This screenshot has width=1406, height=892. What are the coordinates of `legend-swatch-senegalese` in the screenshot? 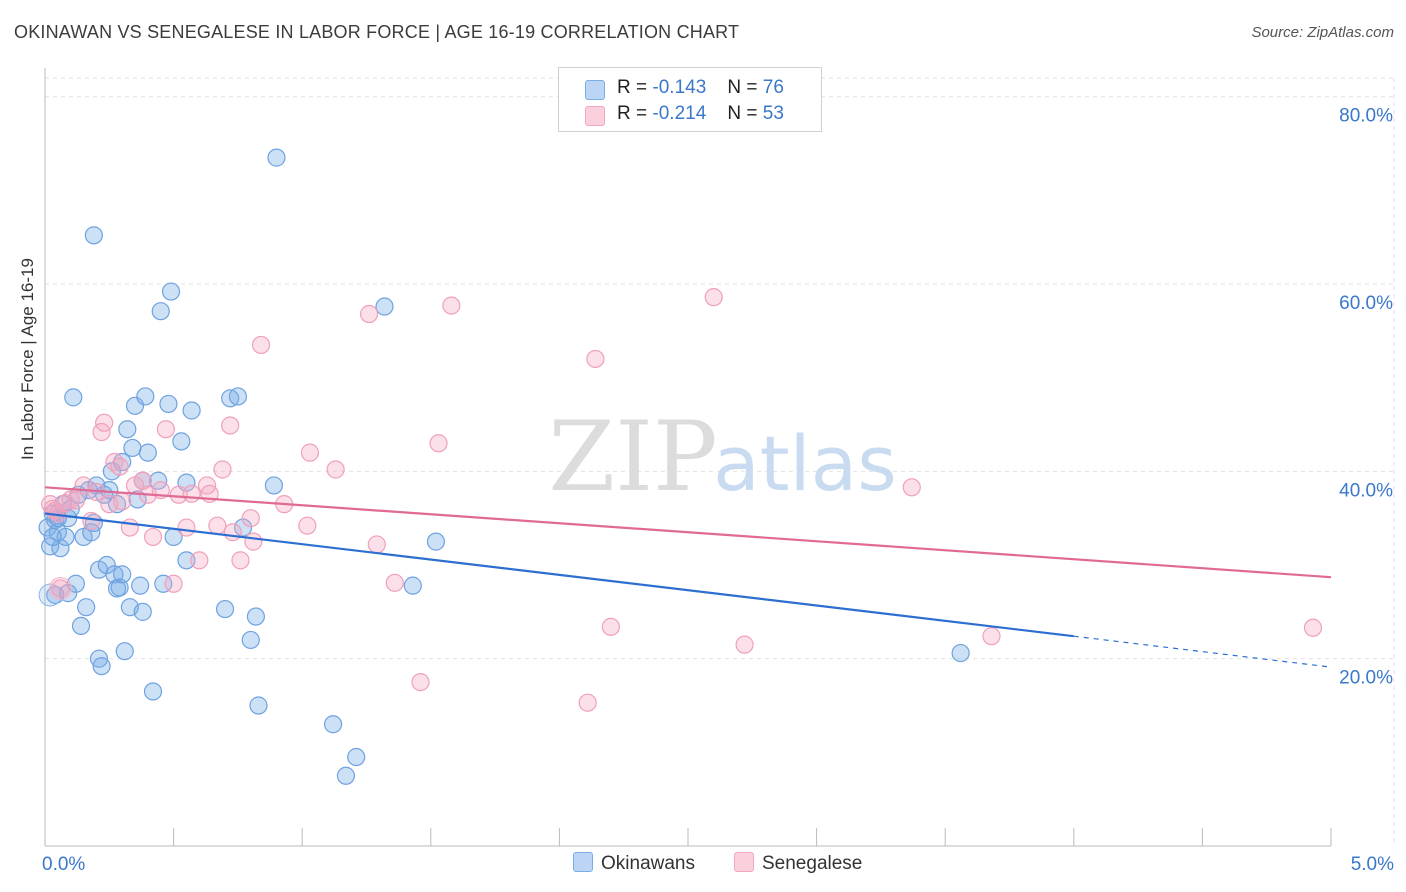 It's located at (595, 116).